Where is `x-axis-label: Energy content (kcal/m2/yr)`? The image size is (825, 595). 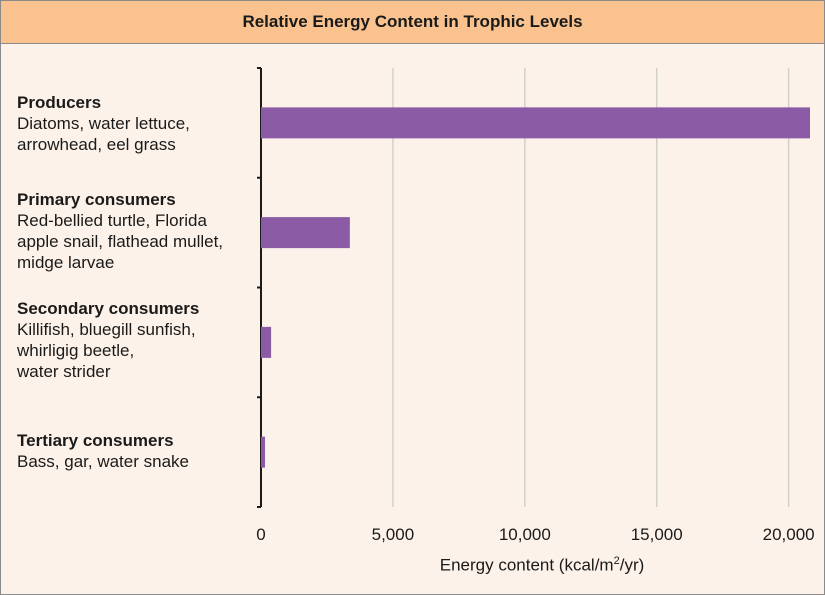 x-axis-label: Energy content (kcal/m2/yr) is located at coordinates (542, 565).